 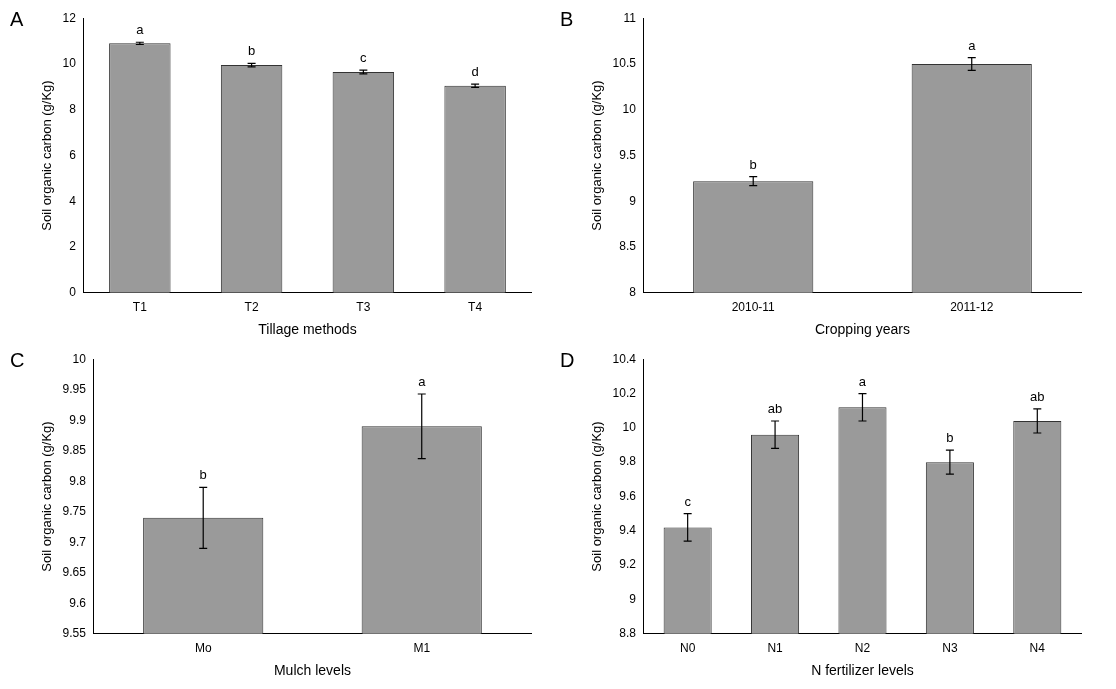 What do you see at coordinates (251, 307) in the screenshot?
I see `x-tick-label: T2` at bounding box center [251, 307].